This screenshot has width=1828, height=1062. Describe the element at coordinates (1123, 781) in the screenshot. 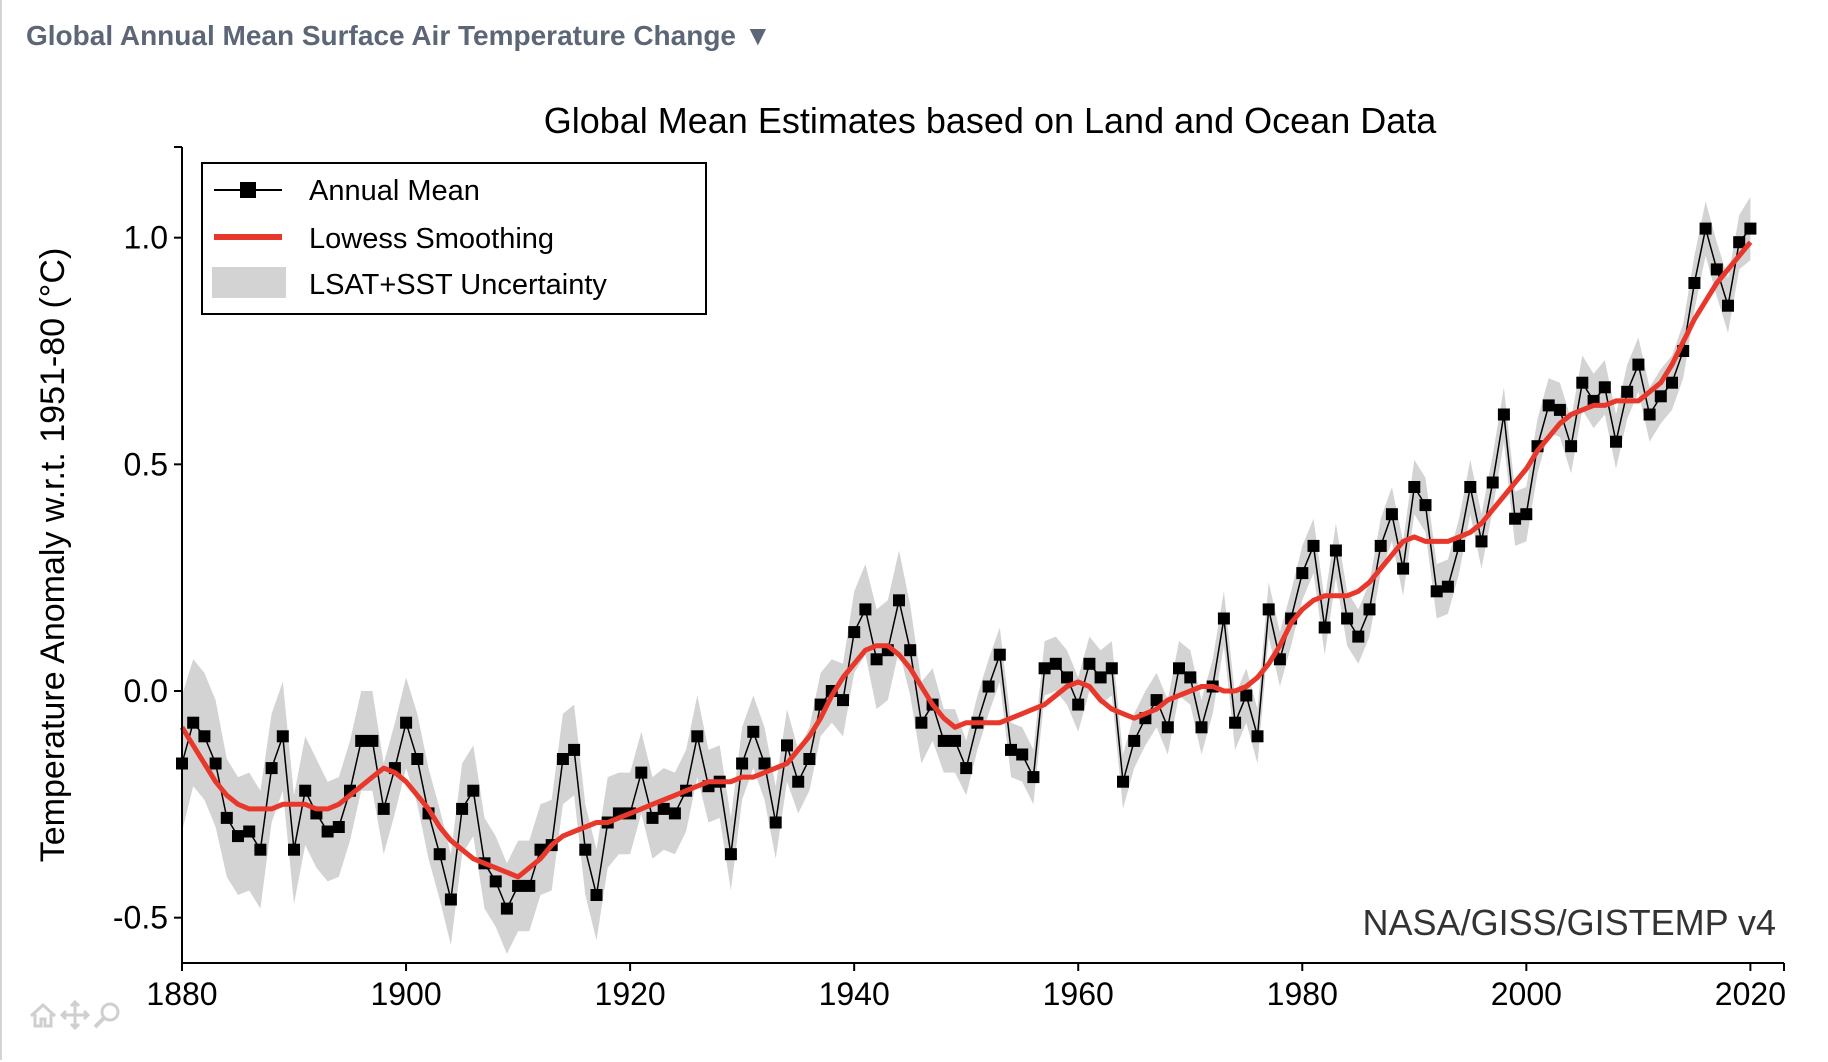

I see `annual-mean-point-1964` at that location.